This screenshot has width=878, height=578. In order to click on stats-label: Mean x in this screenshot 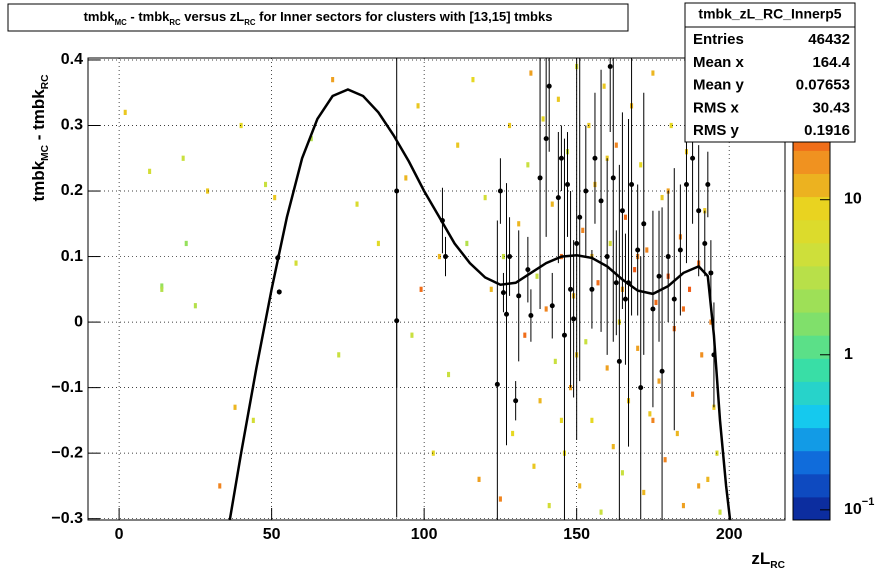, I will do `click(719, 62)`.